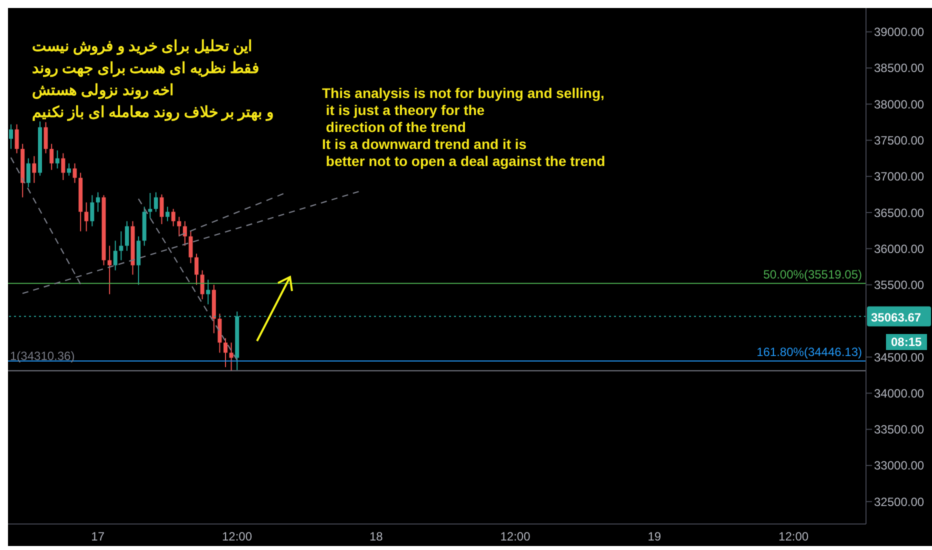 The image size is (932, 550). I want to click on ref-line-label: 50.00%(35519.05), so click(812, 274).